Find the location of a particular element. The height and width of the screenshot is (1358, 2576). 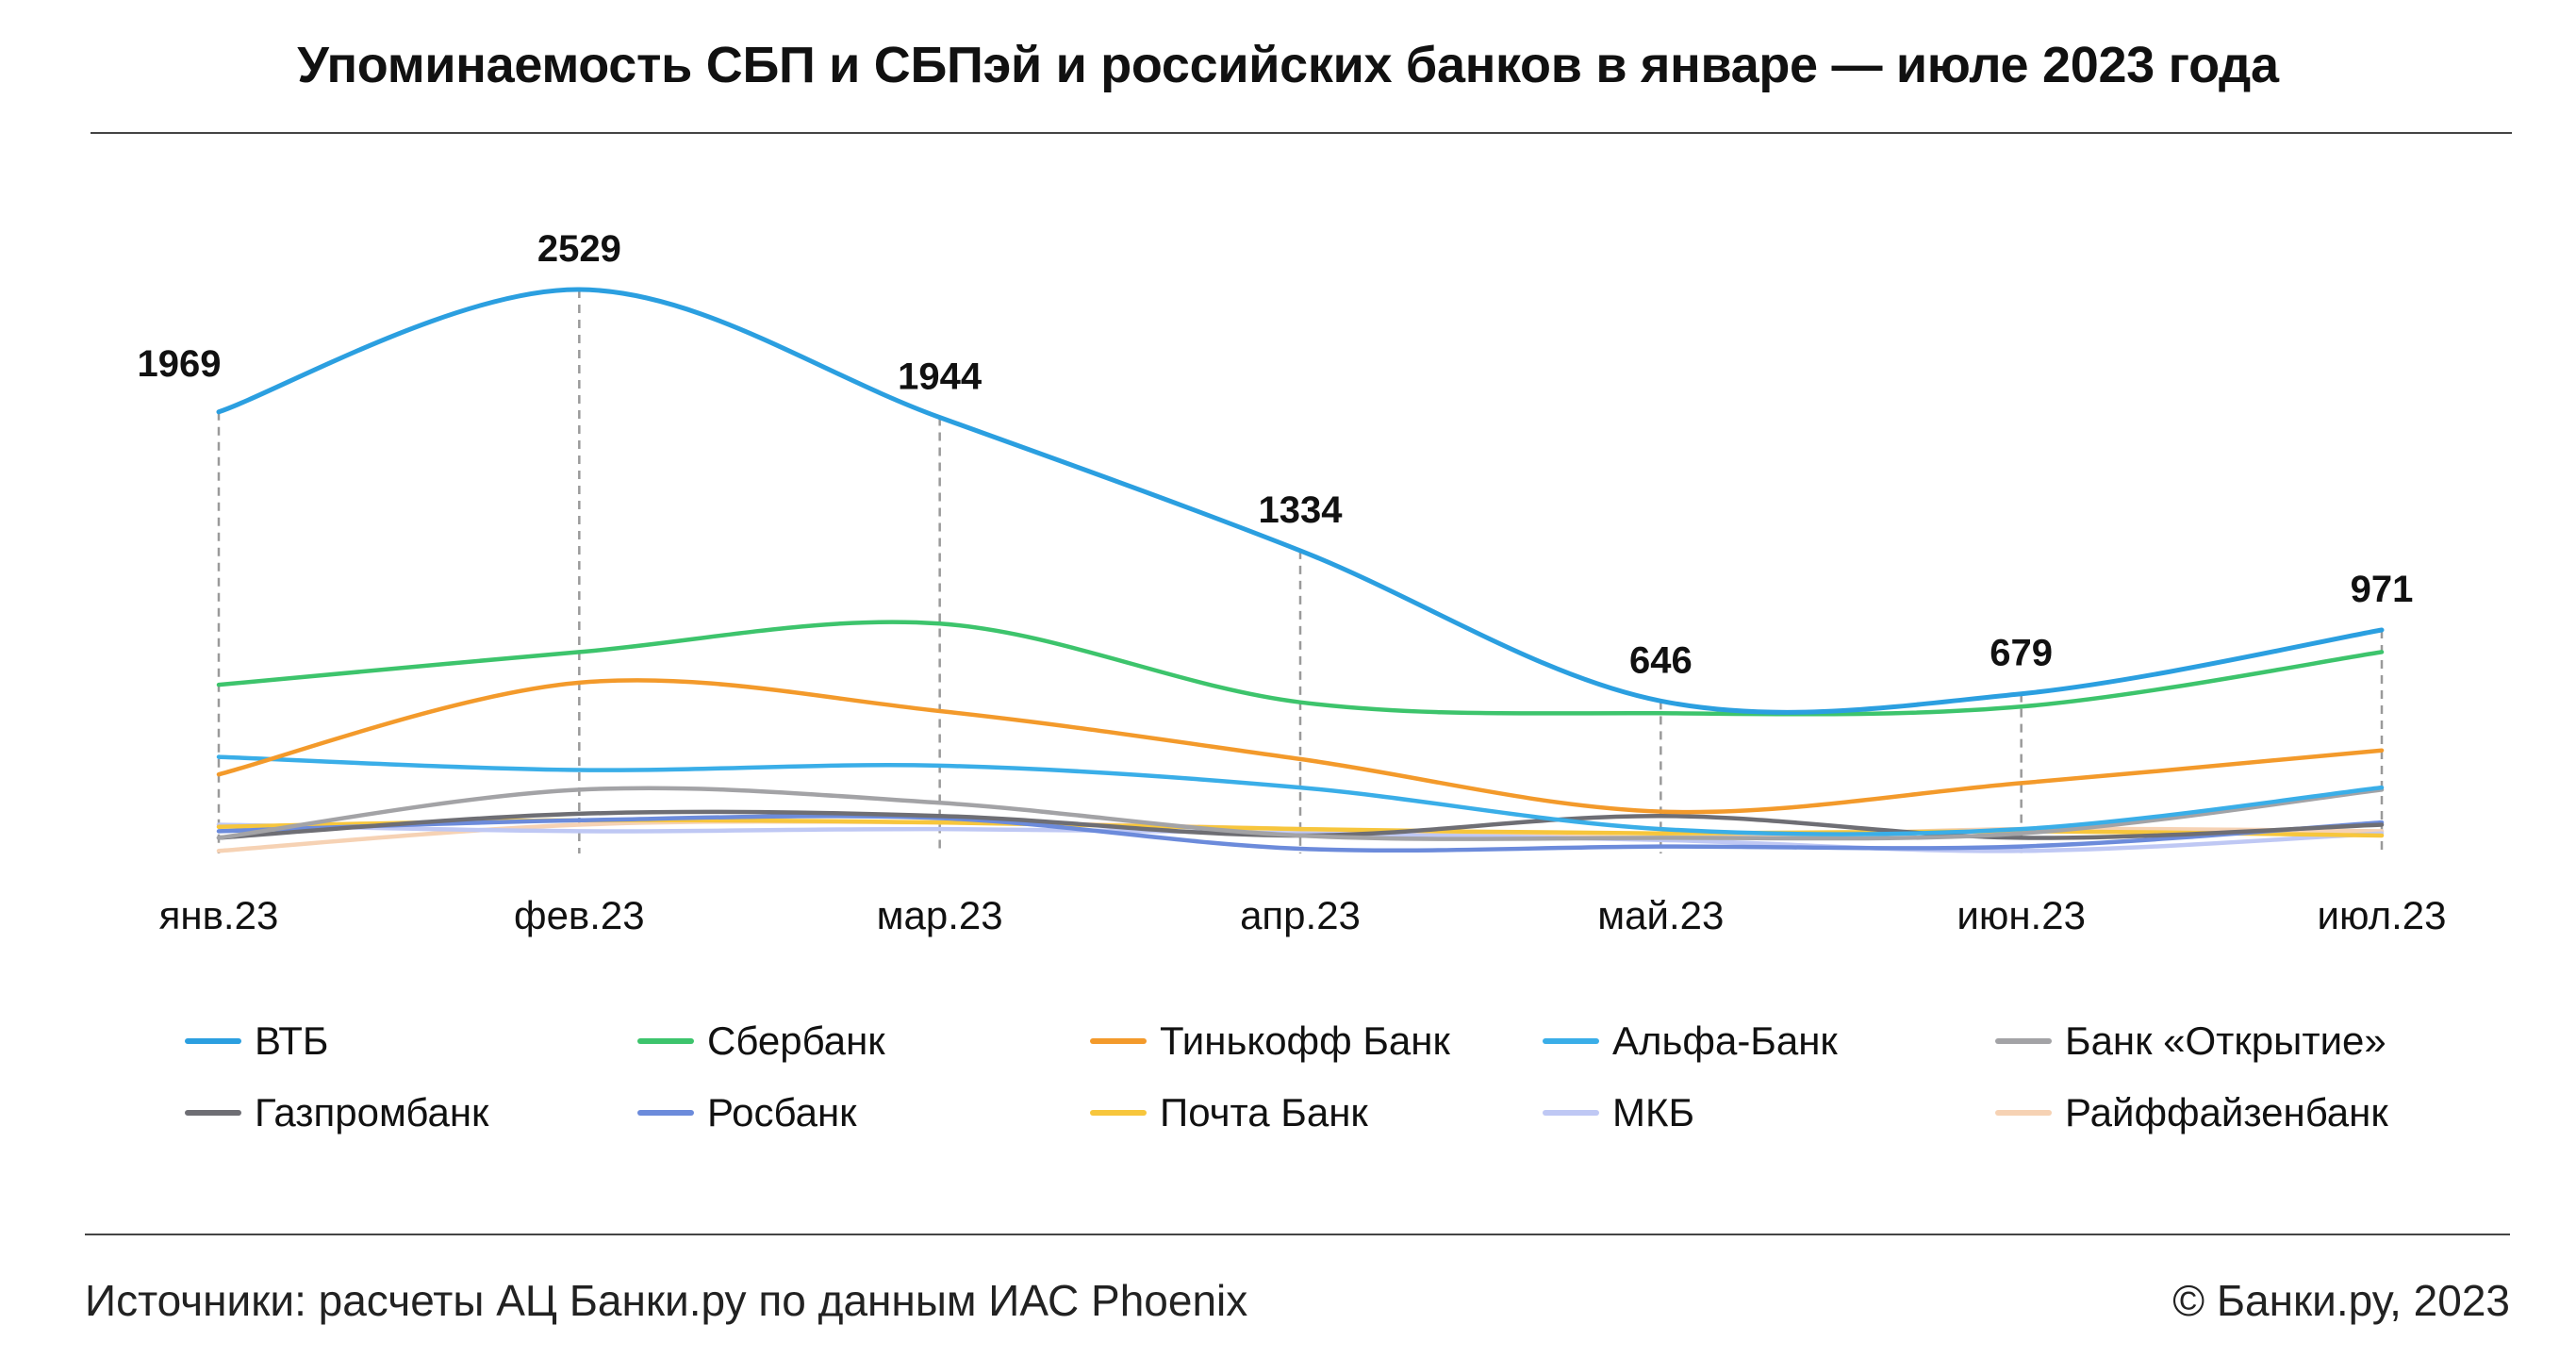

data-label: 971 is located at coordinates (2382, 589).